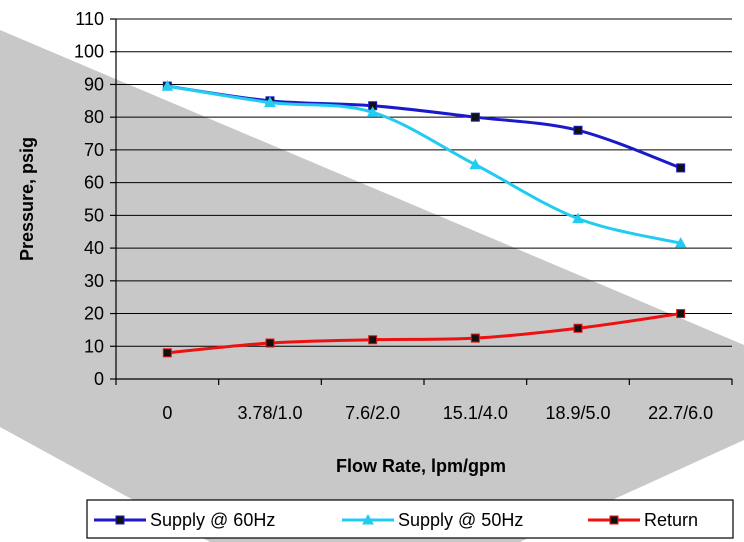  Describe the element at coordinates (475, 413) in the screenshot. I see `x-tick-label: 15.1/4.0` at that location.